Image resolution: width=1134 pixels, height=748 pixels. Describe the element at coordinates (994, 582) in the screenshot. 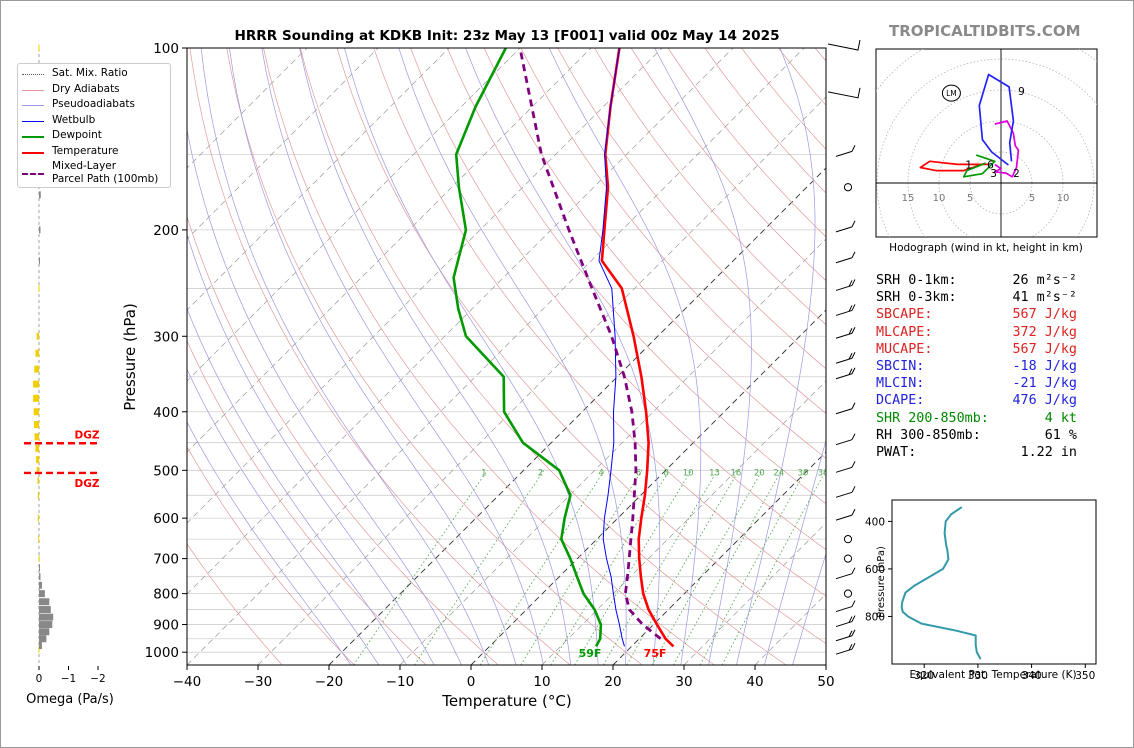

I see `theta-e-frame` at that location.